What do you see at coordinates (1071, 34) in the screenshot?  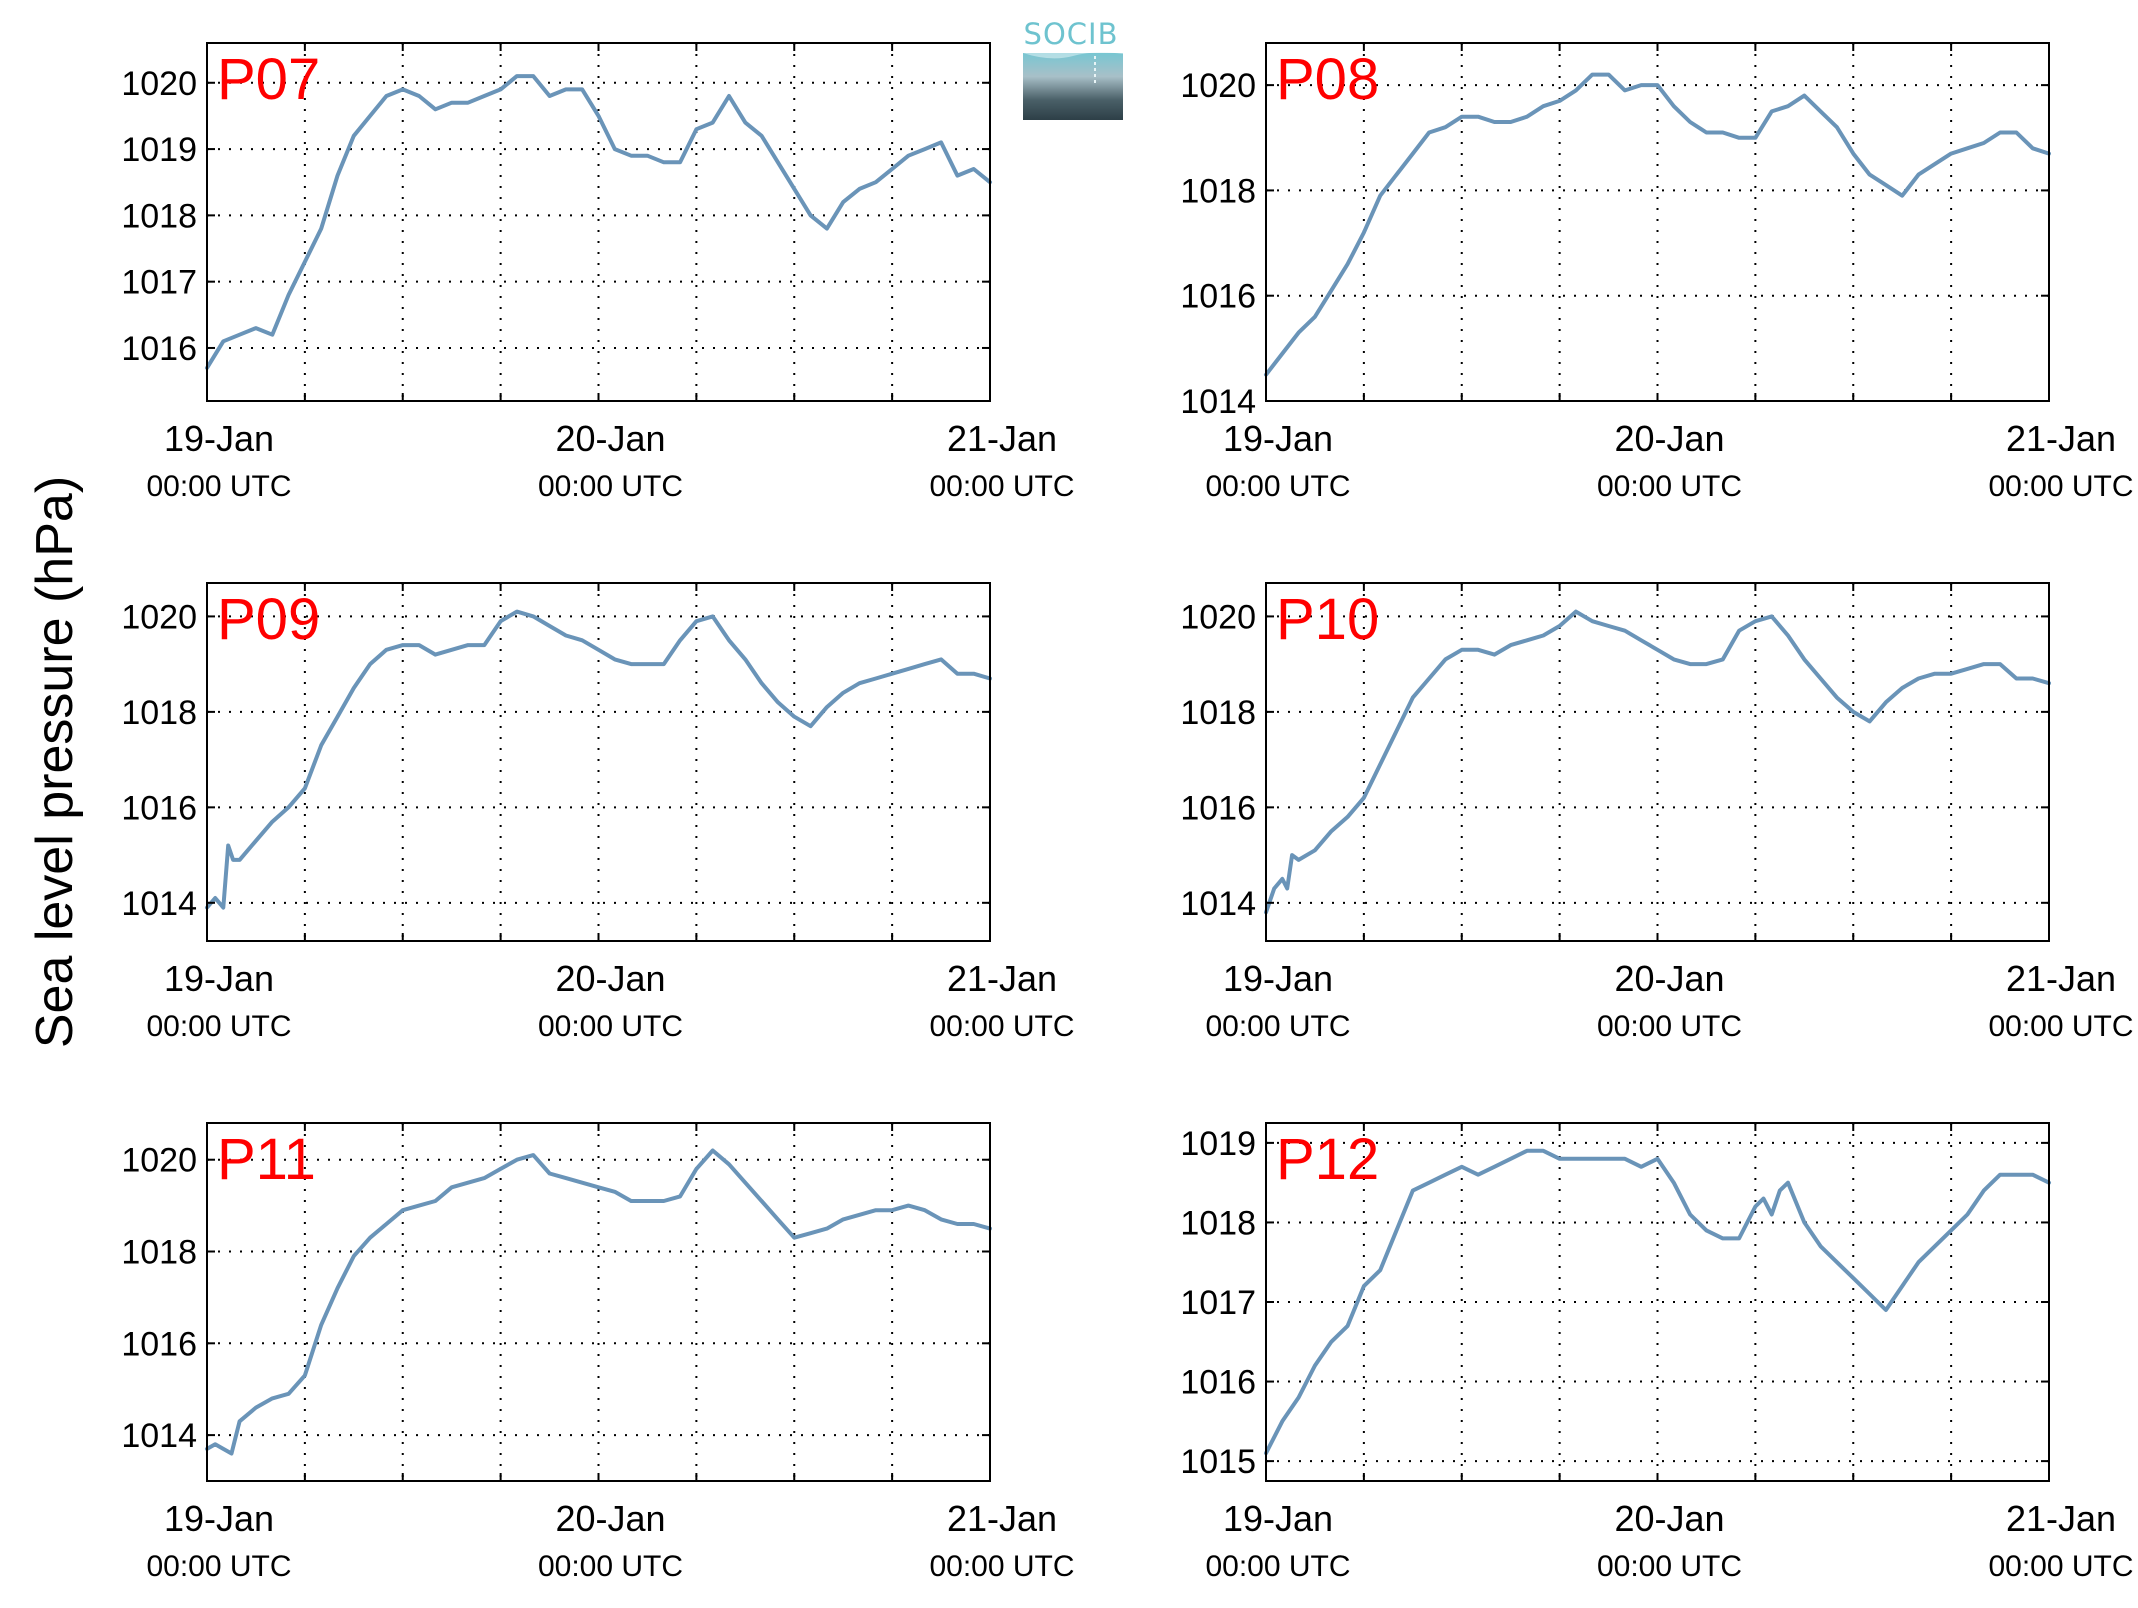 I see `socib-logo-text: SOCIB` at bounding box center [1071, 34].